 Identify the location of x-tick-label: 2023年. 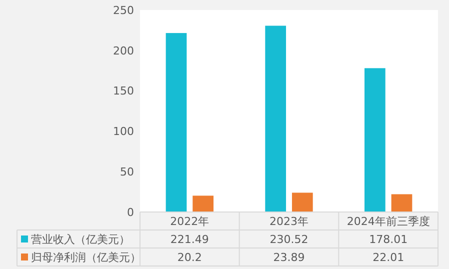
(289, 221).